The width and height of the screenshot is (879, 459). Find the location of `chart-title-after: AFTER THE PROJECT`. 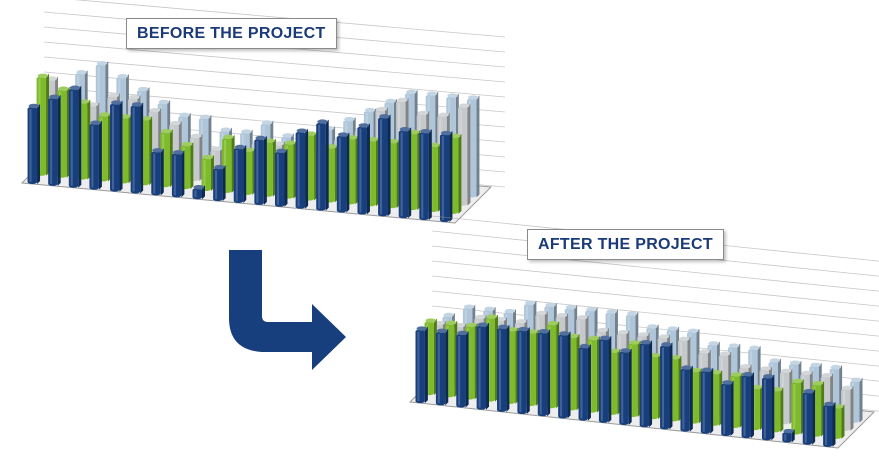

chart-title-after: AFTER THE PROJECT is located at coordinates (625, 244).